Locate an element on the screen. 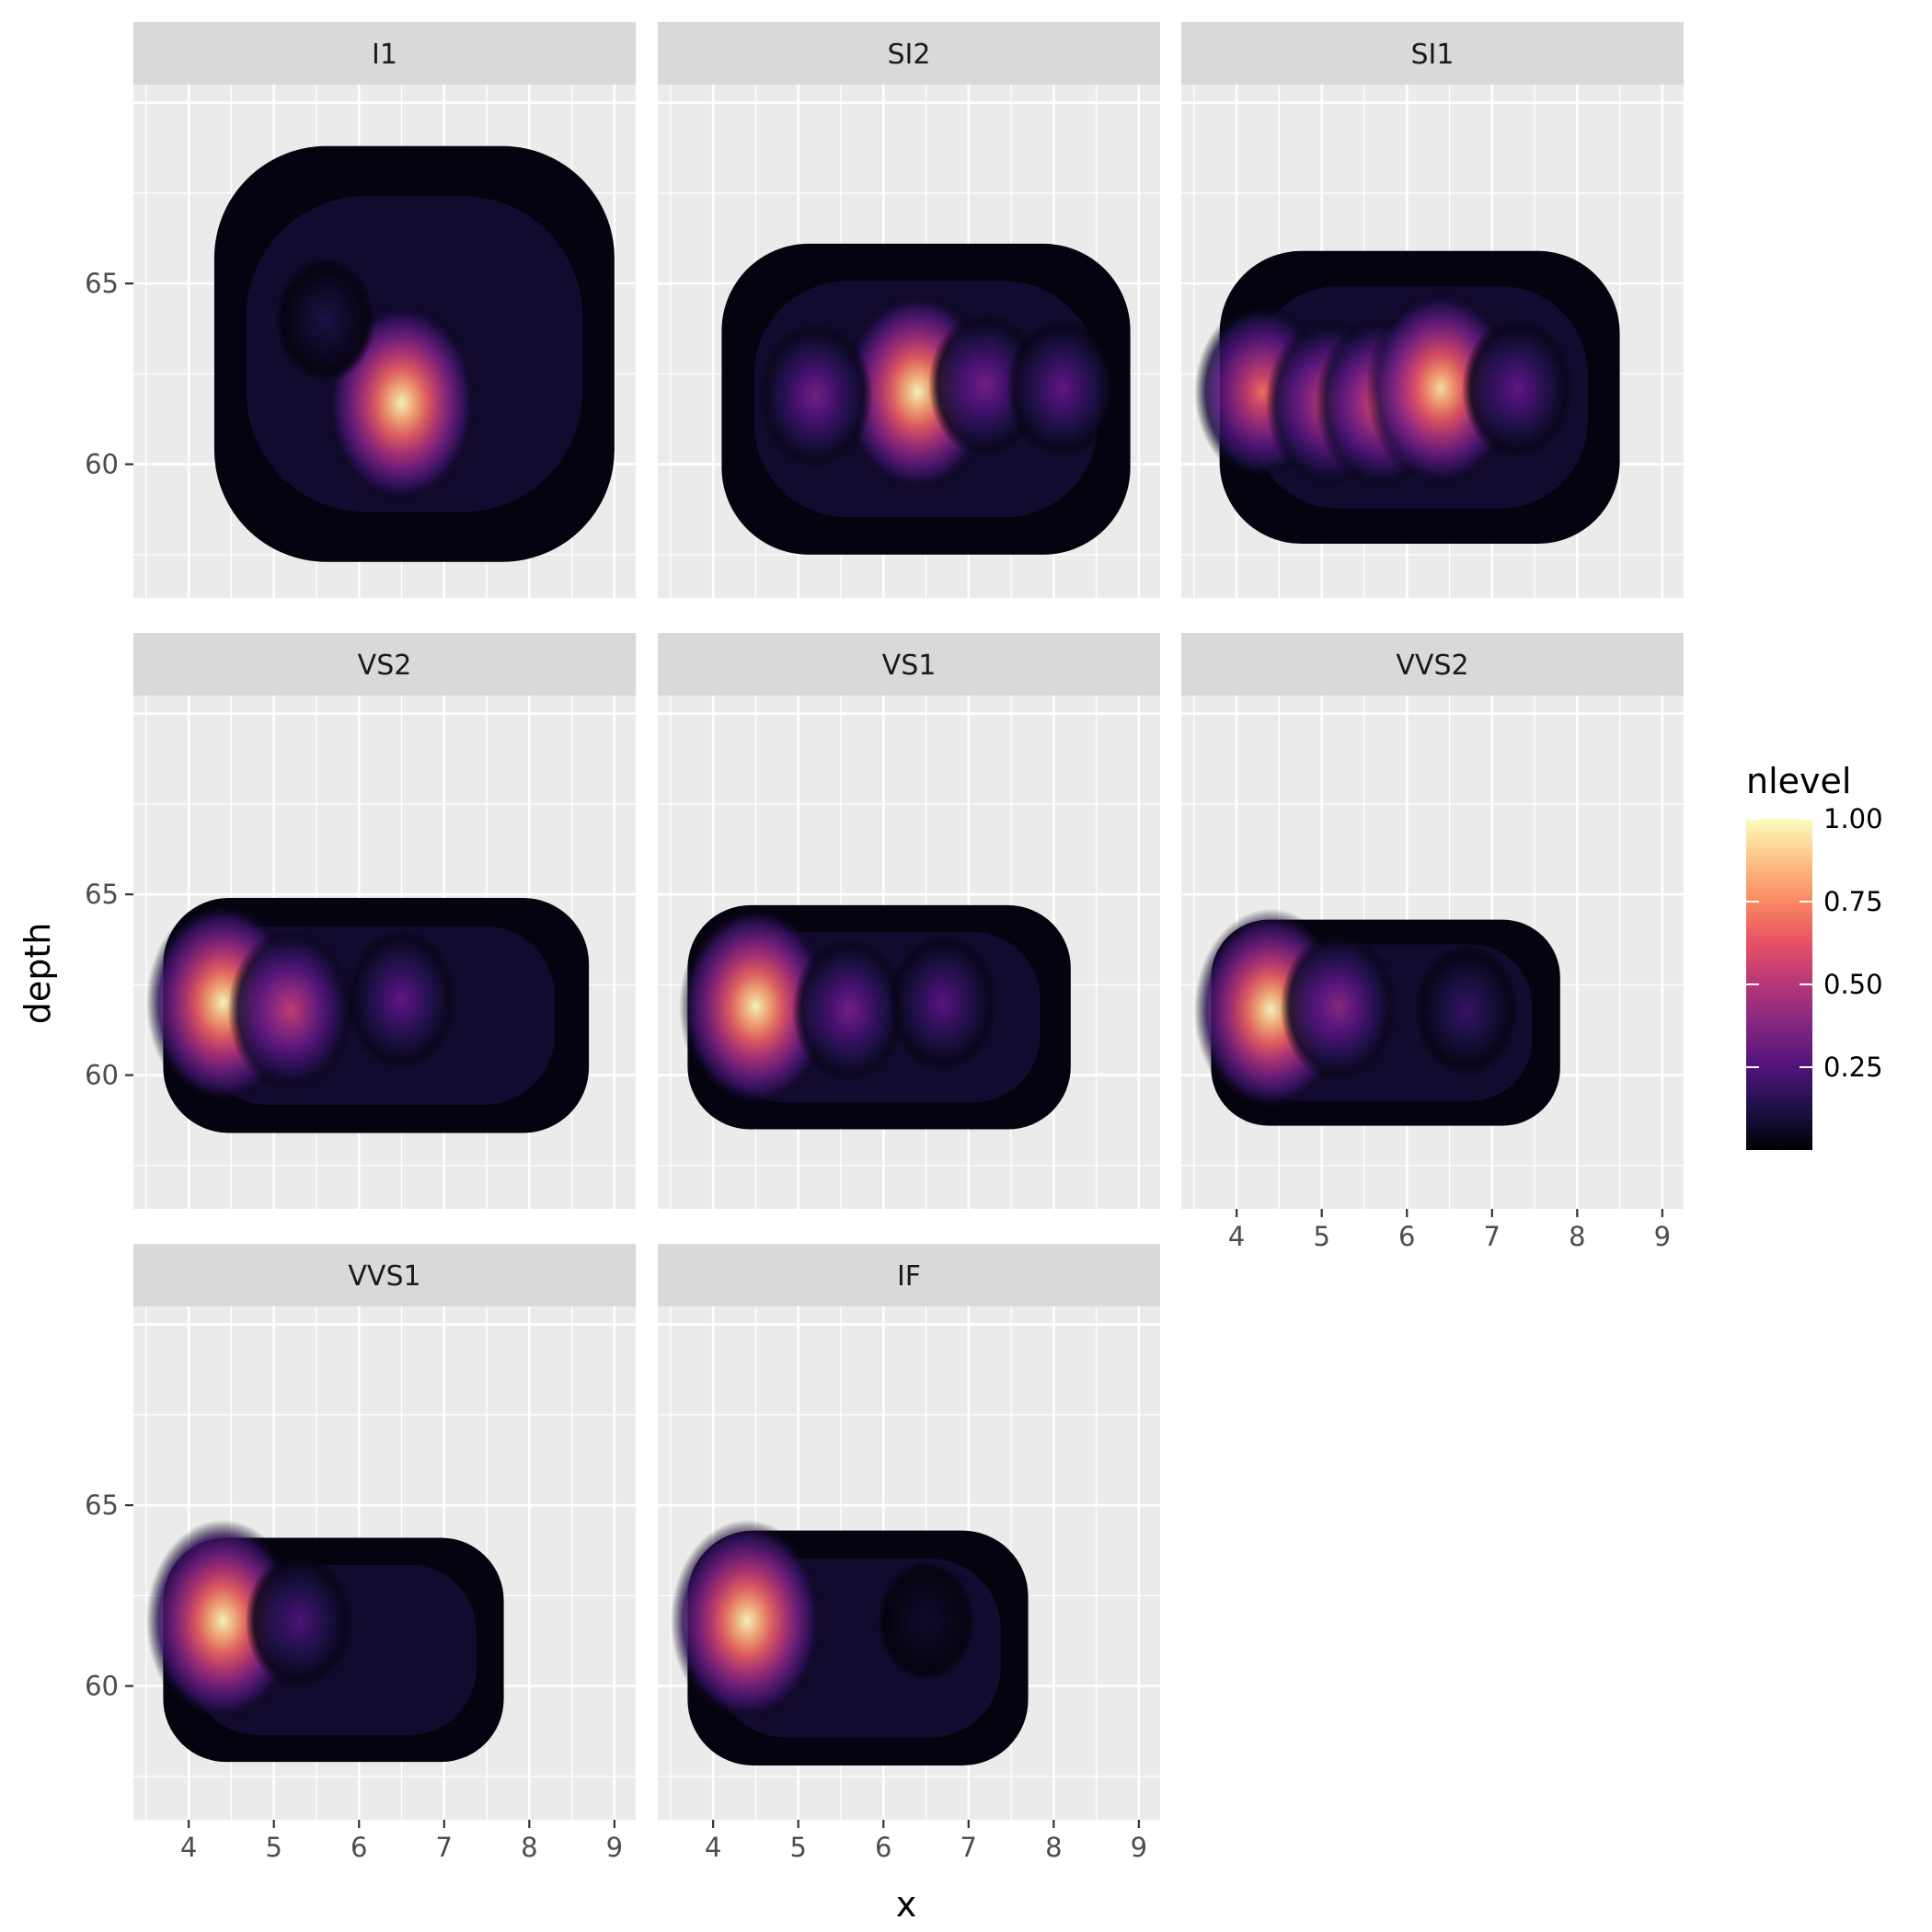  facet-strip-label: VVS1 is located at coordinates (384, 1276).